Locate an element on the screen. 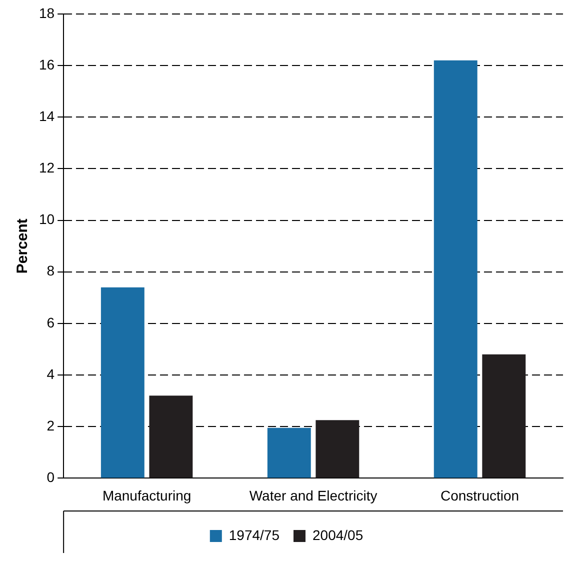 The image size is (567, 565). y-tick-label: 14 is located at coordinates (46, 116).